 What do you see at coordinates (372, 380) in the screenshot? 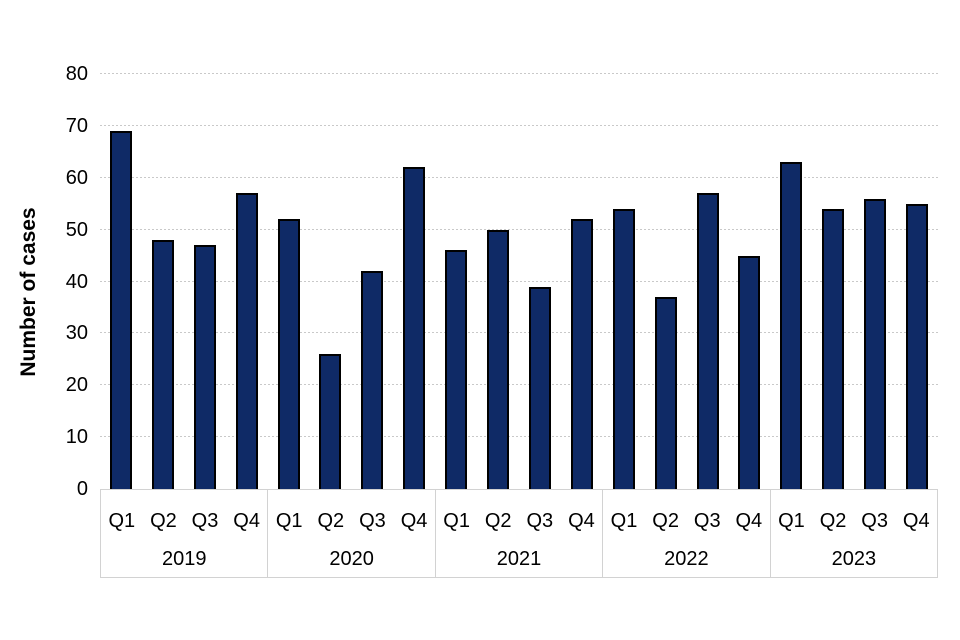
I see `bar-2020-Q3` at bounding box center [372, 380].